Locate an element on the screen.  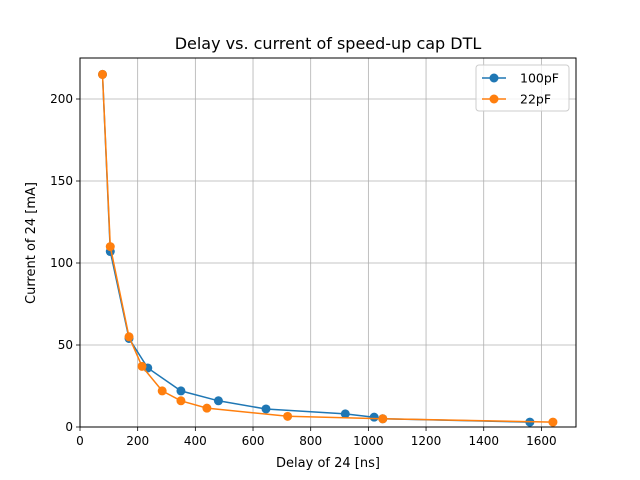
x-tick-label: 1200 is located at coordinates (426, 441).